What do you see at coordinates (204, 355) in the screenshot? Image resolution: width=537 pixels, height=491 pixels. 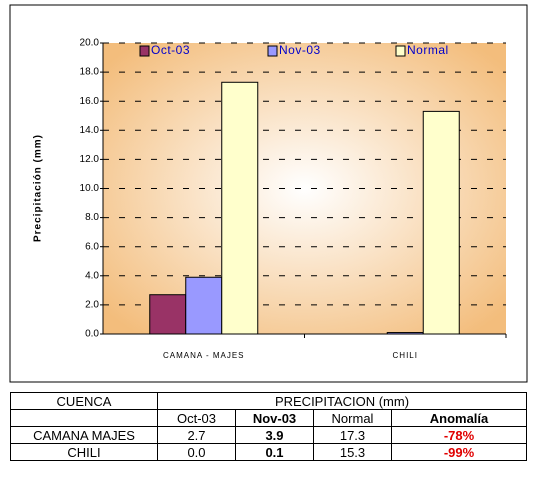 I see `x-tick-label: CAMANA - MAJES` at bounding box center [204, 355].